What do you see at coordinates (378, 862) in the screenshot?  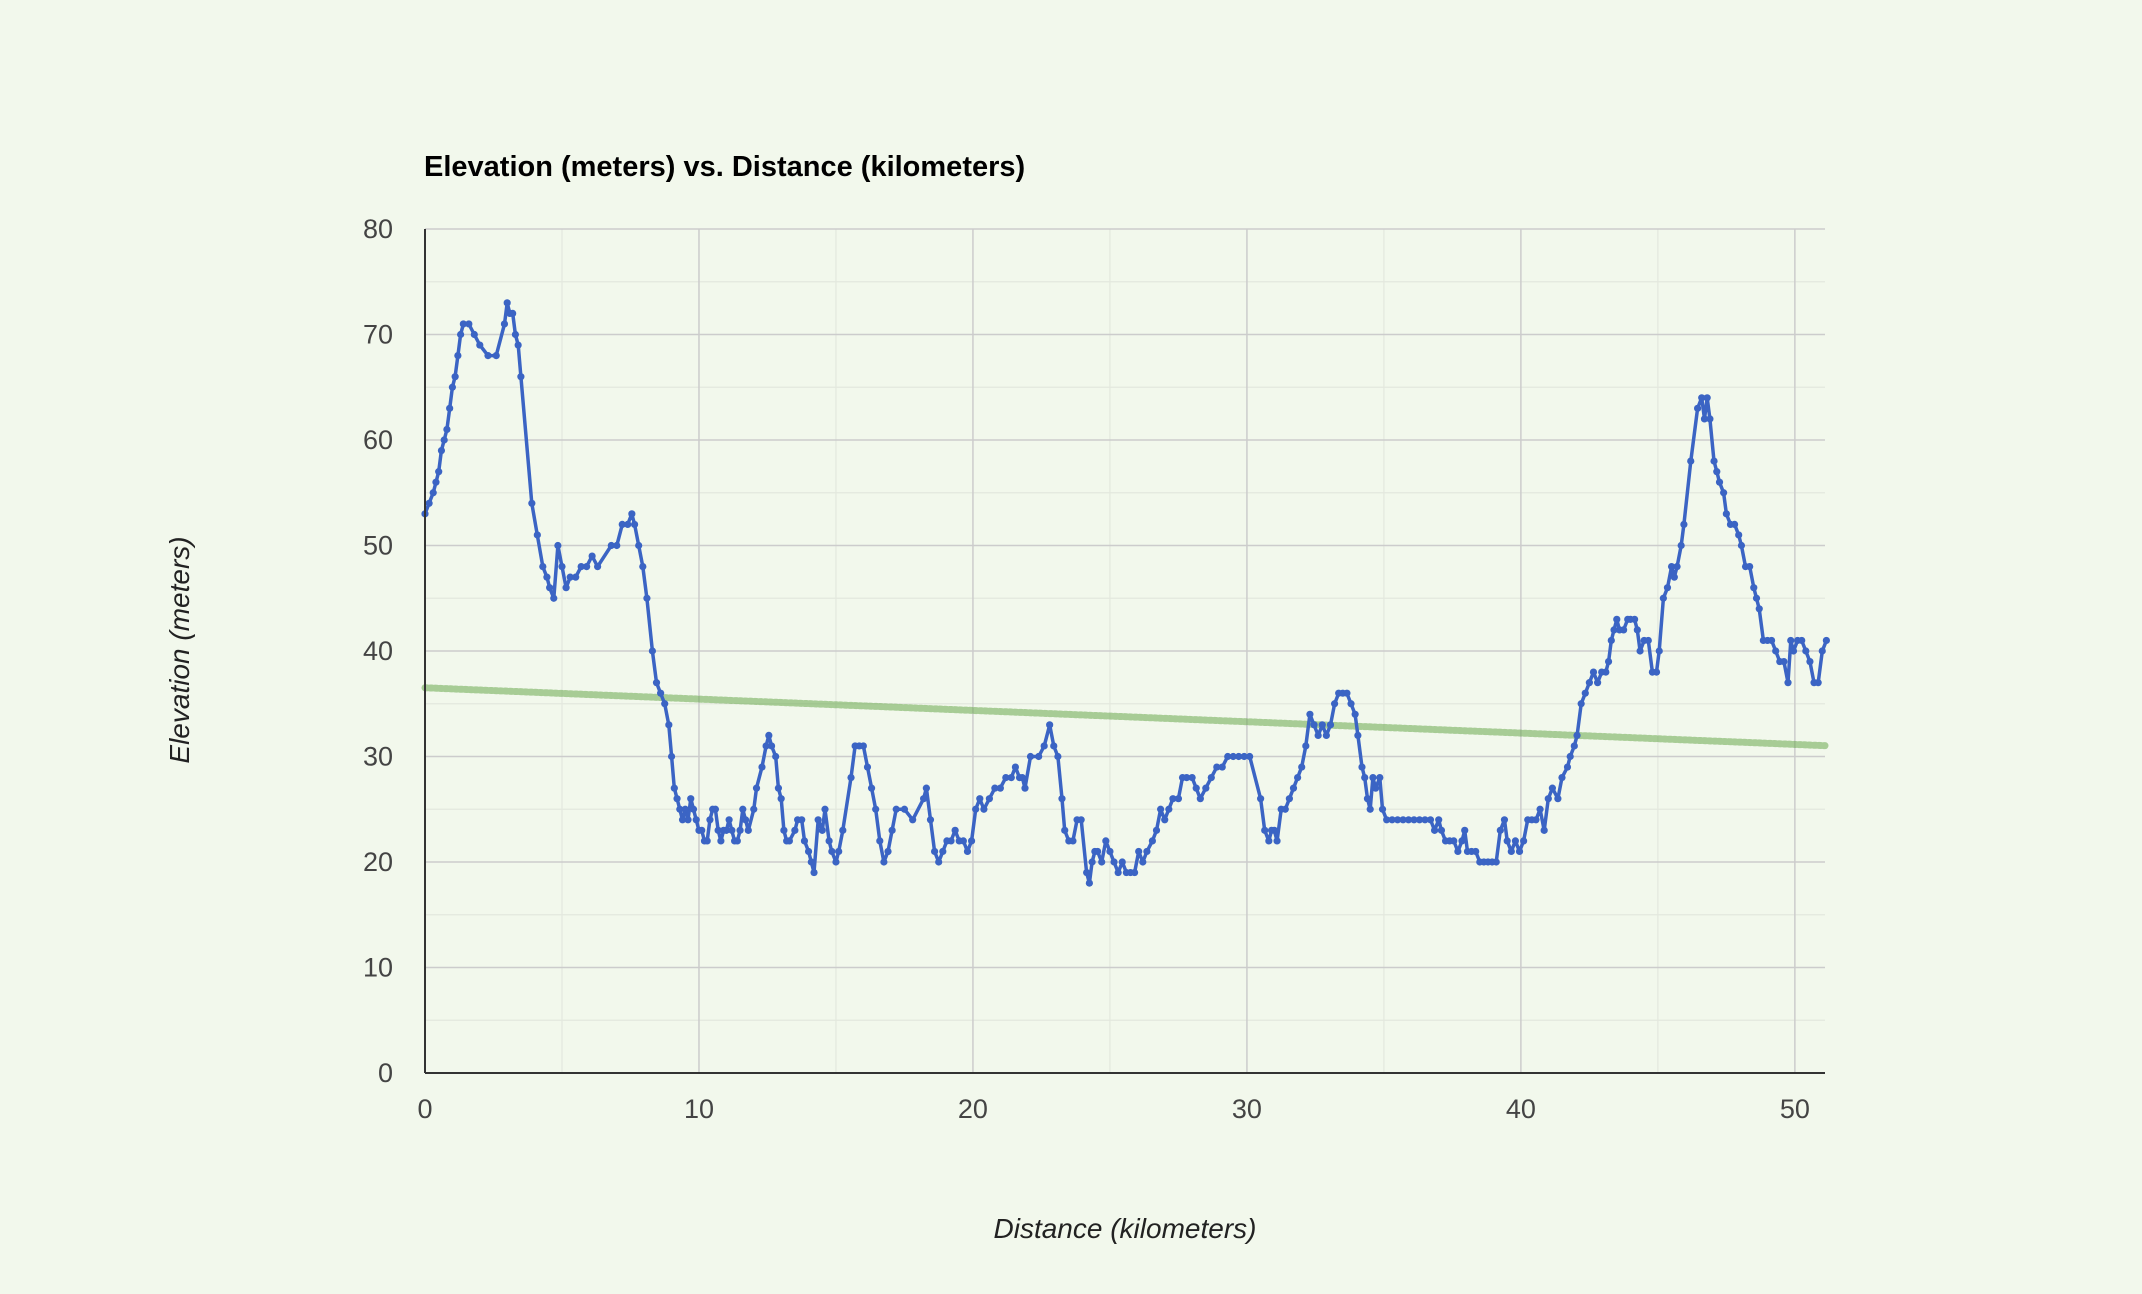 I see `y-tick-label: 20` at bounding box center [378, 862].